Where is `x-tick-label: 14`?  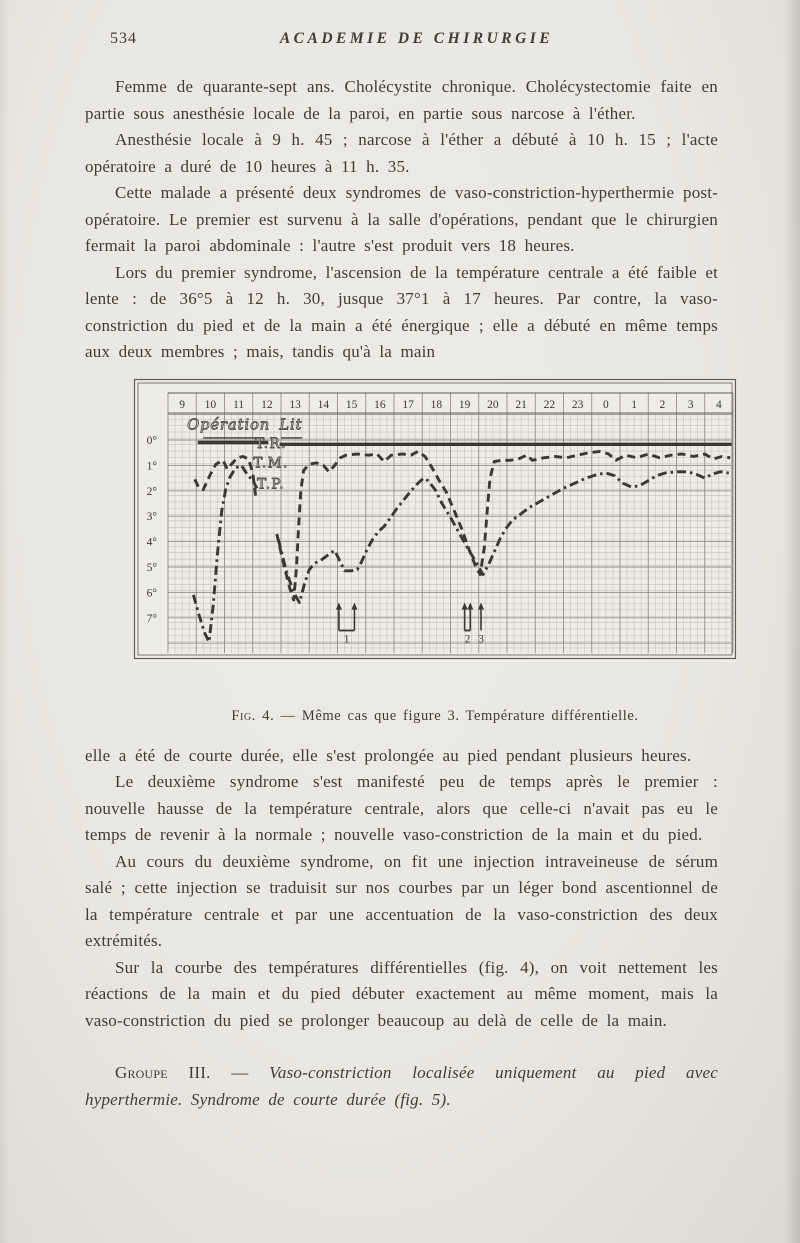 x-tick-label: 14 is located at coordinates (324, 405).